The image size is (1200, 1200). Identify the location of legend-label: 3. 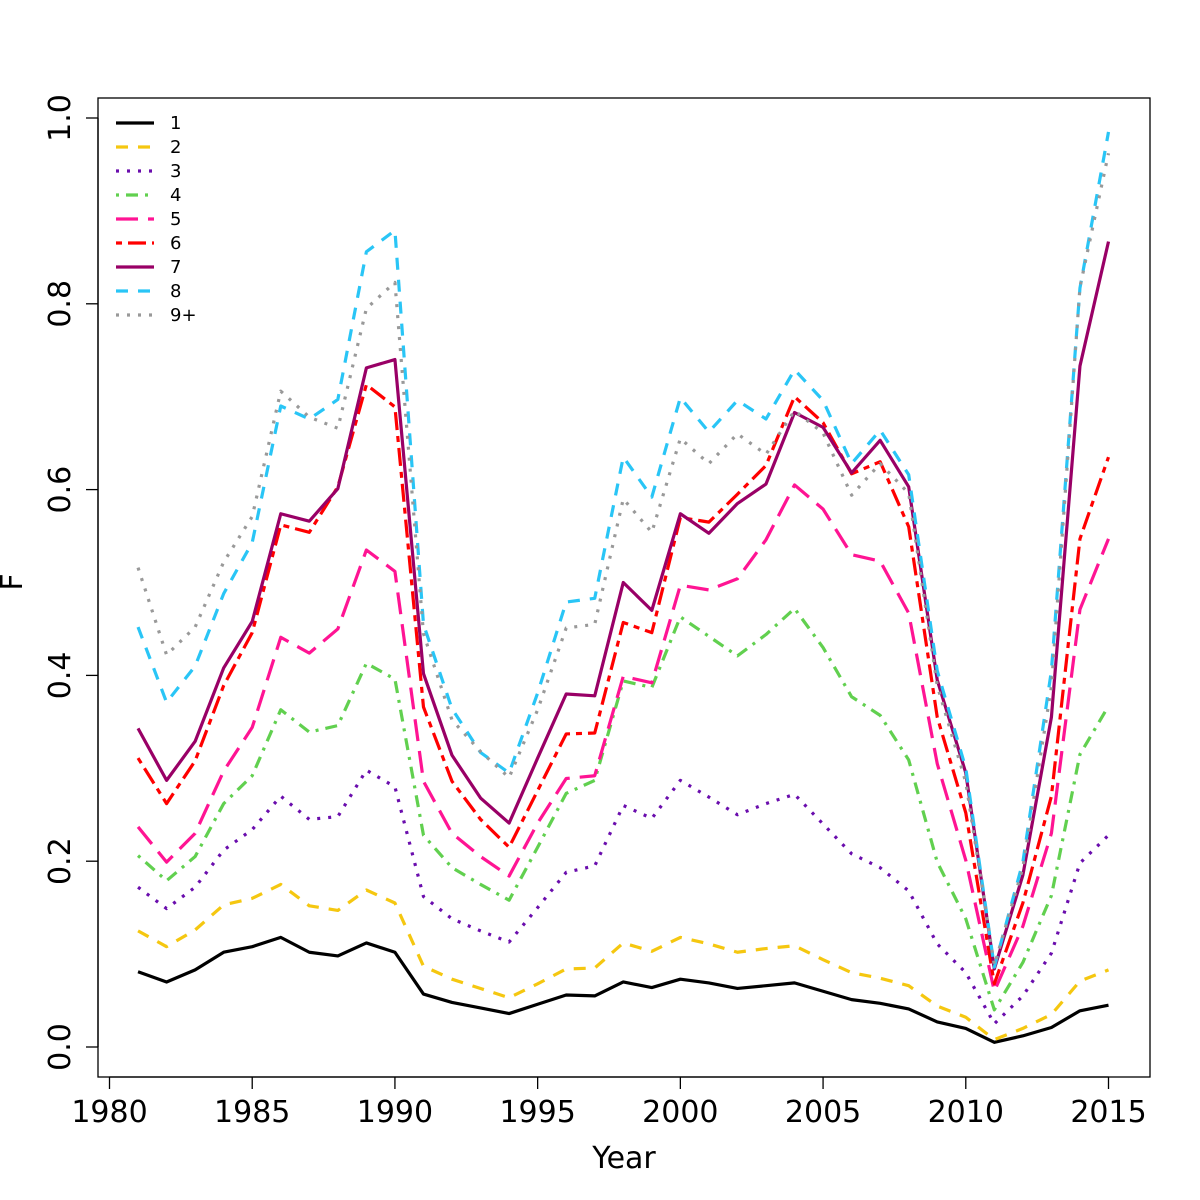
(175, 171).